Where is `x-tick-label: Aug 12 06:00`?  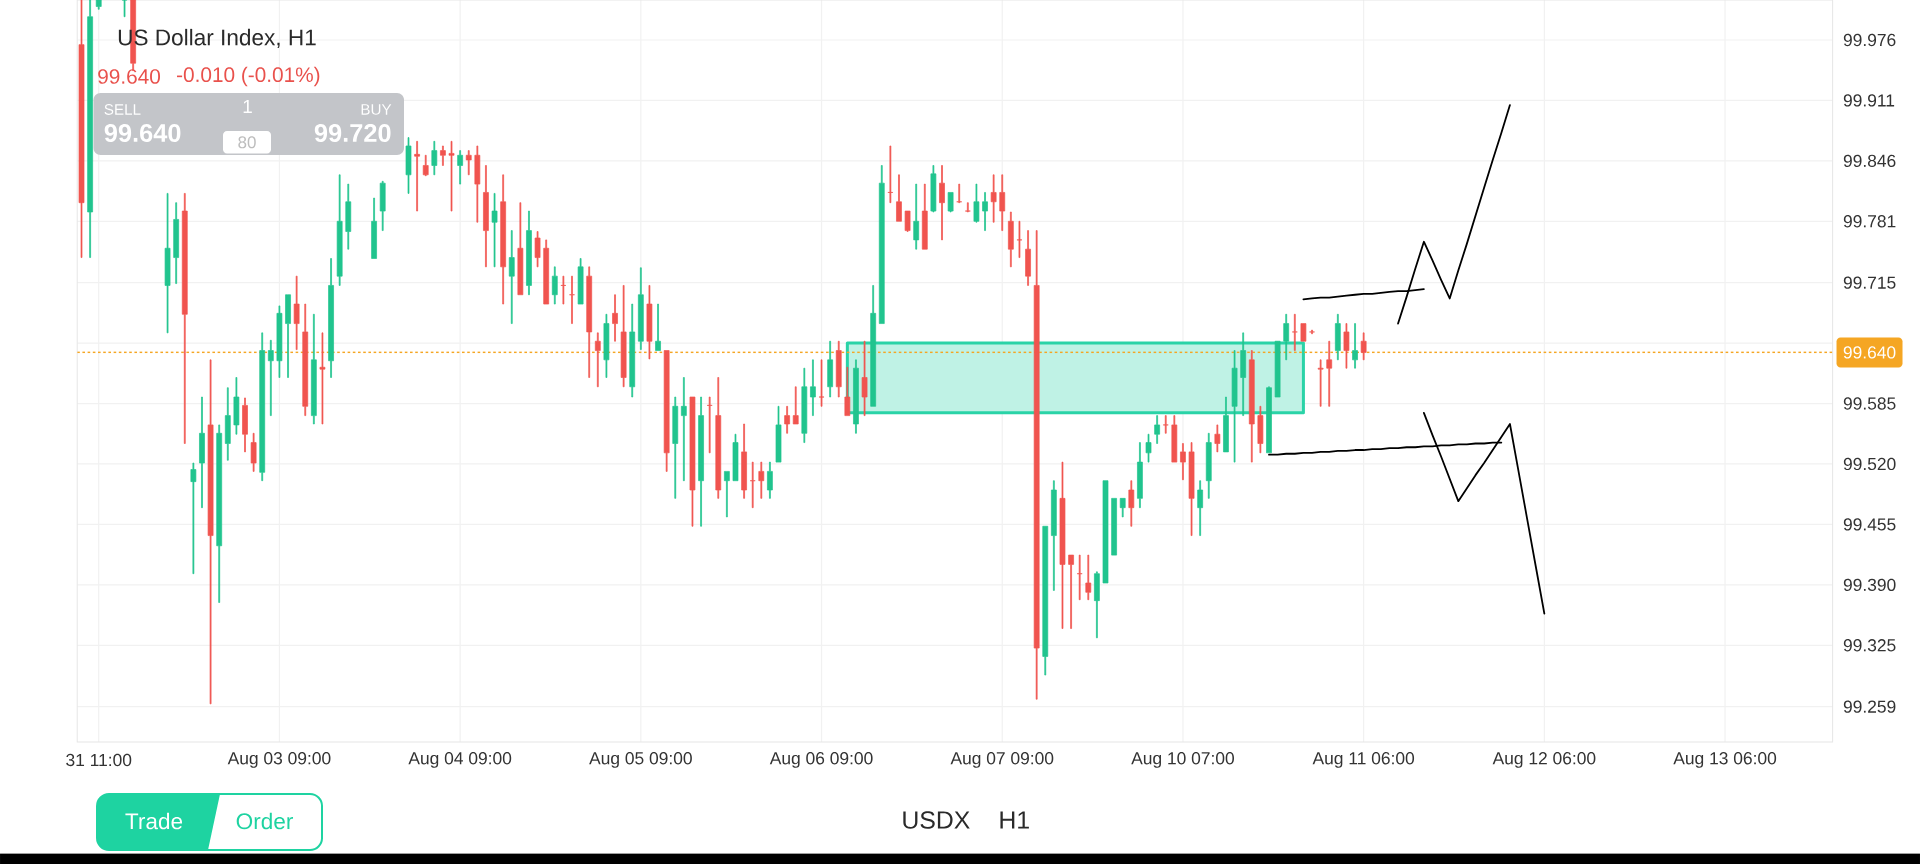
x-tick-label: Aug 12 06:00 is located at coordinates (1544, 760).